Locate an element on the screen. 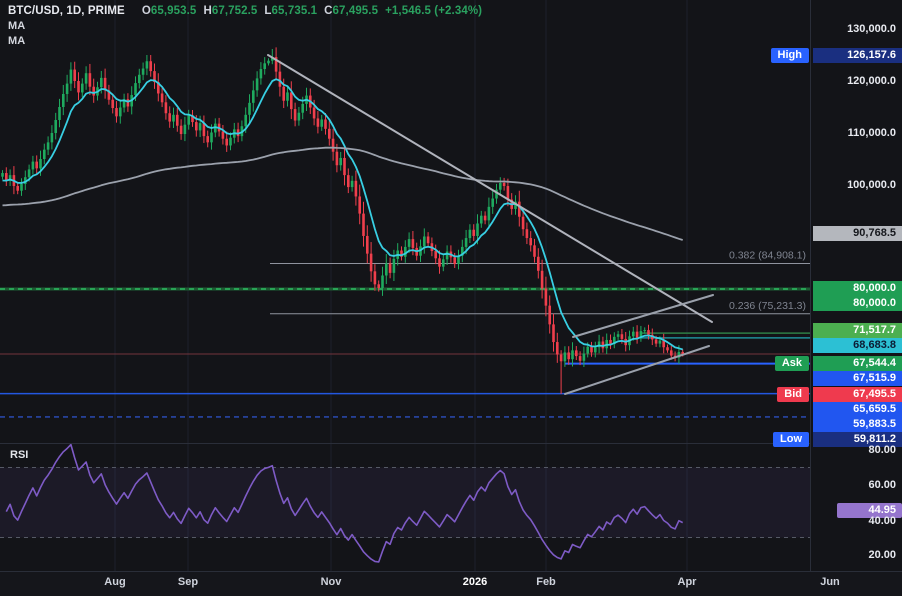 The width and height of the screenshot is (902, 596). price-axis-label: 80,000.0 is located at coordinates (857, 303).